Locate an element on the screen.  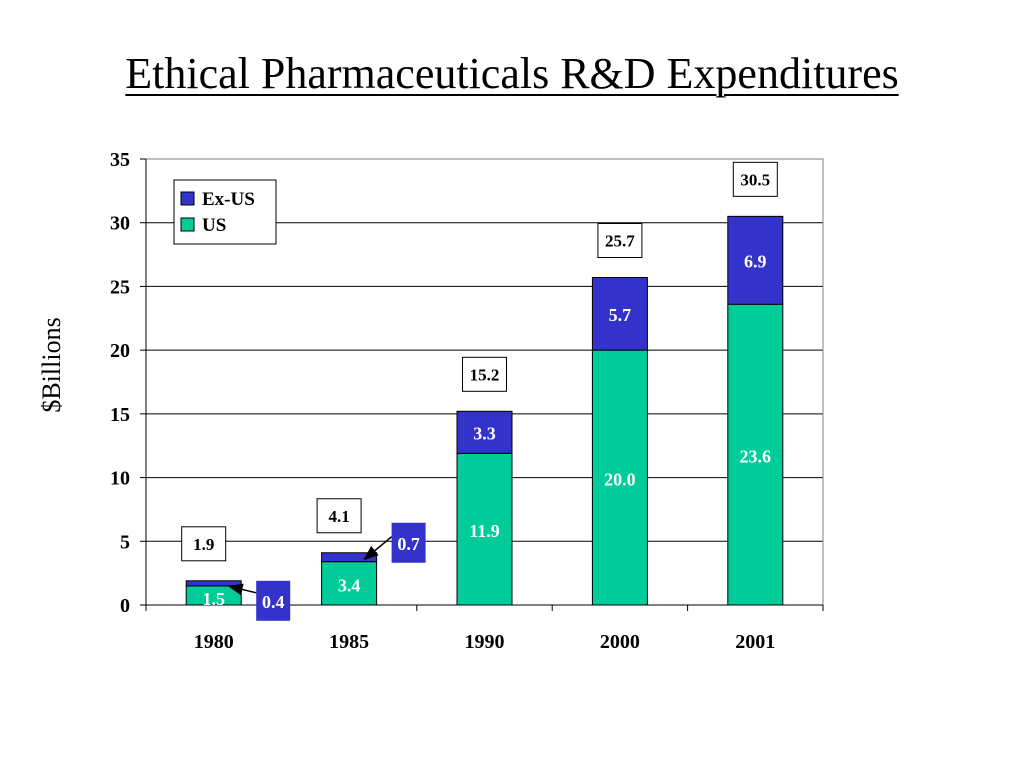
legend-label: US is located at coordinates (214, 225).